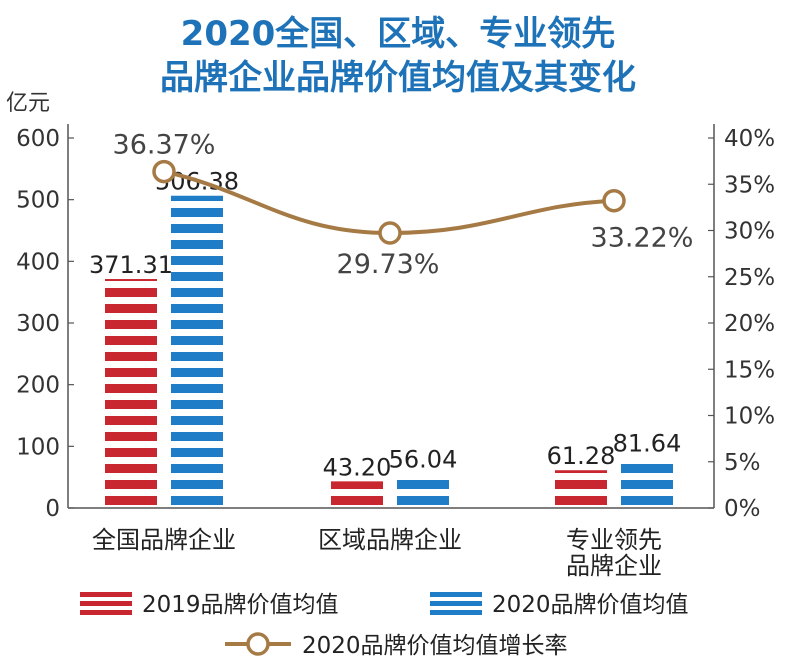 This screenshot has height=670, width=796. Describe the element at coordinates (38, 139) in the screenshot. I see `y-tick-label: 600` at that location.